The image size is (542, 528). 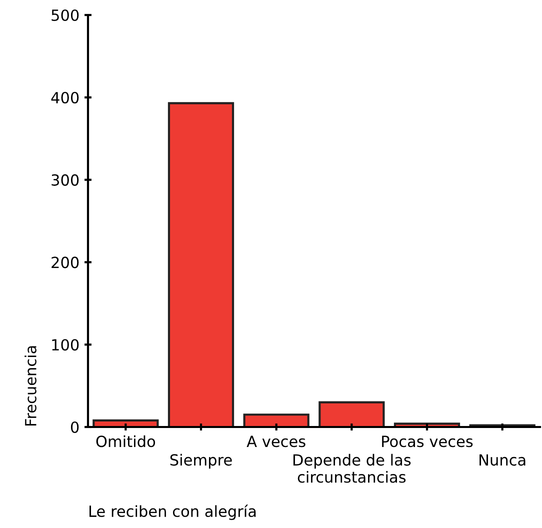 I want to click on y-tick-label: 400, so click(x=65, y=98).